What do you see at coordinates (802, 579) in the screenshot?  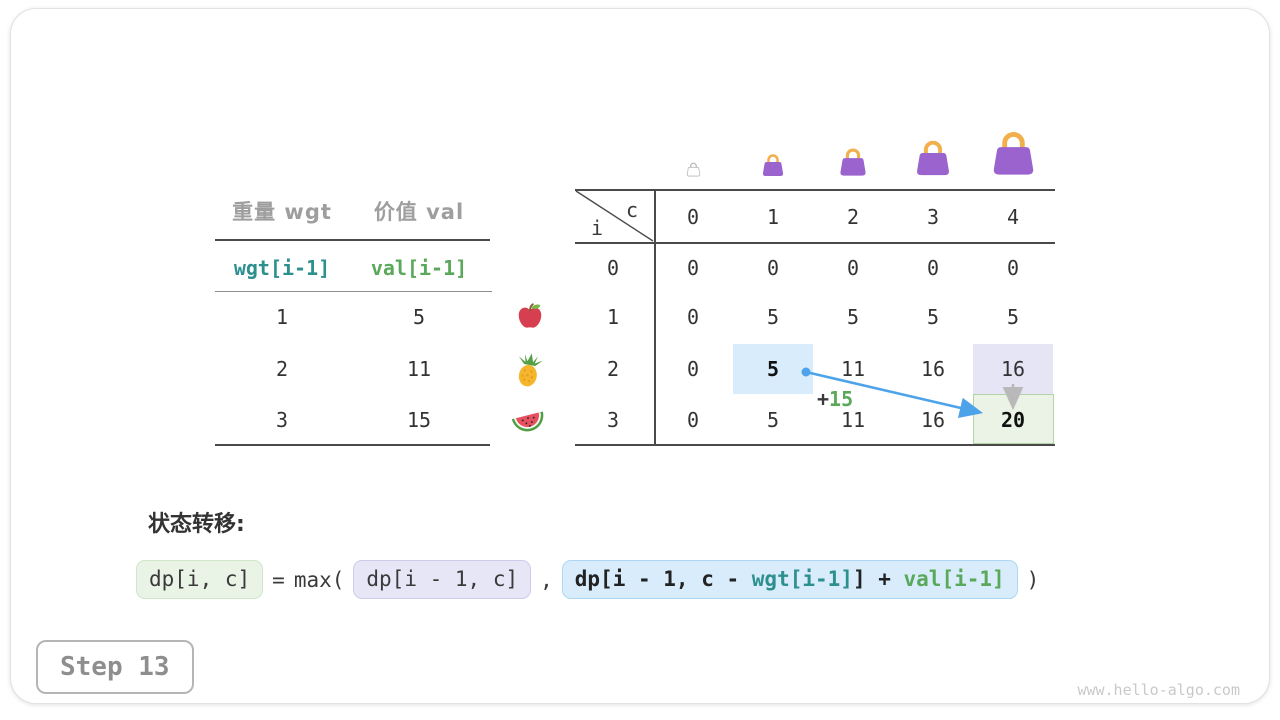 I see `formula-arg2-wgt: wgt[i-1]` at bounding box center [802, 579].